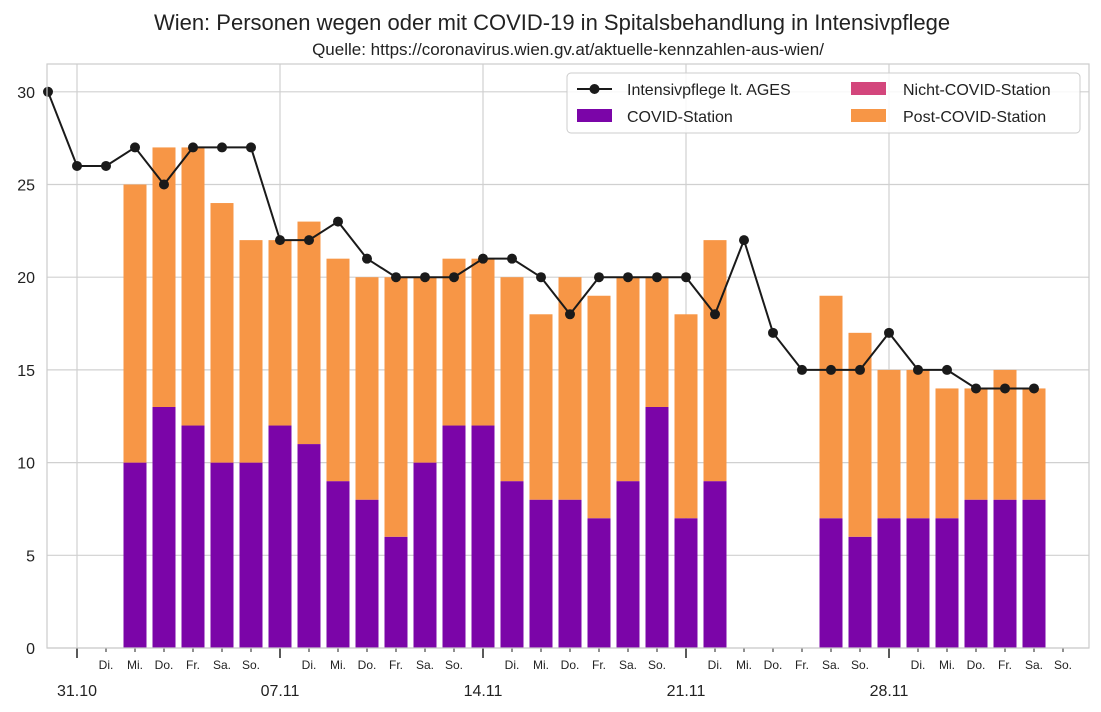  I want to click on y-tick-label: 15, so click(26, 371).